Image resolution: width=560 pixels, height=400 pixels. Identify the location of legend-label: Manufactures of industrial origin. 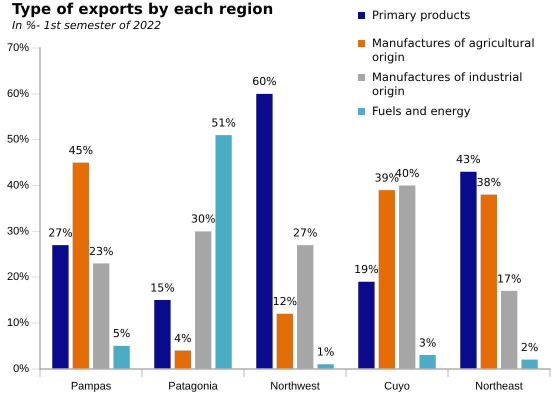
(448, 84).